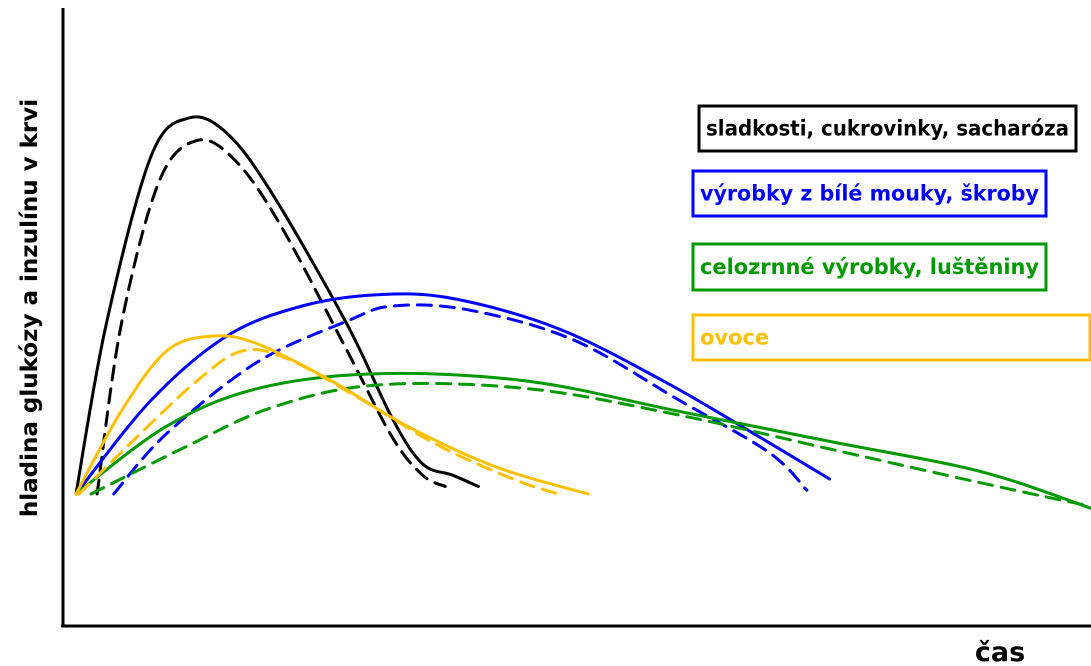 This screenshot has height=666, width=1091. I want to click on legend-label: výrobky z bílé mouky, škroby, so click(869, 194).